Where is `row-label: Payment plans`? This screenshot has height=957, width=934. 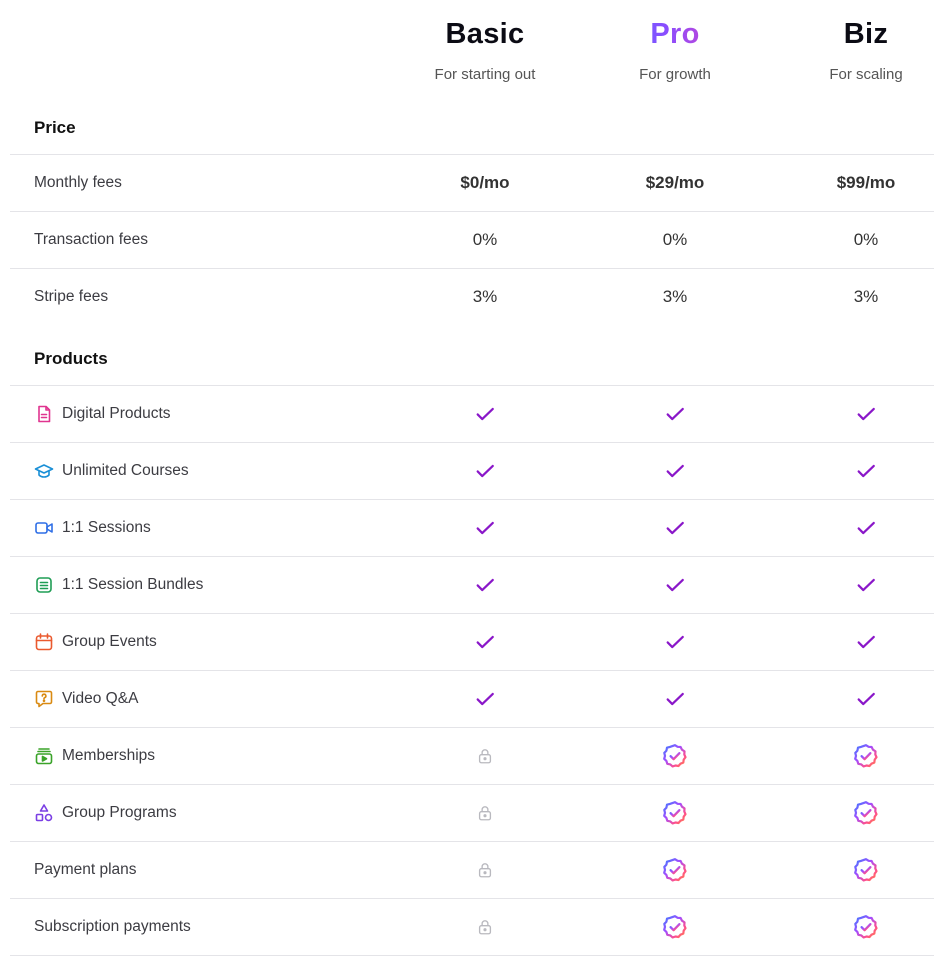 row-label: Payment plans is located at coordinates (85, 870).